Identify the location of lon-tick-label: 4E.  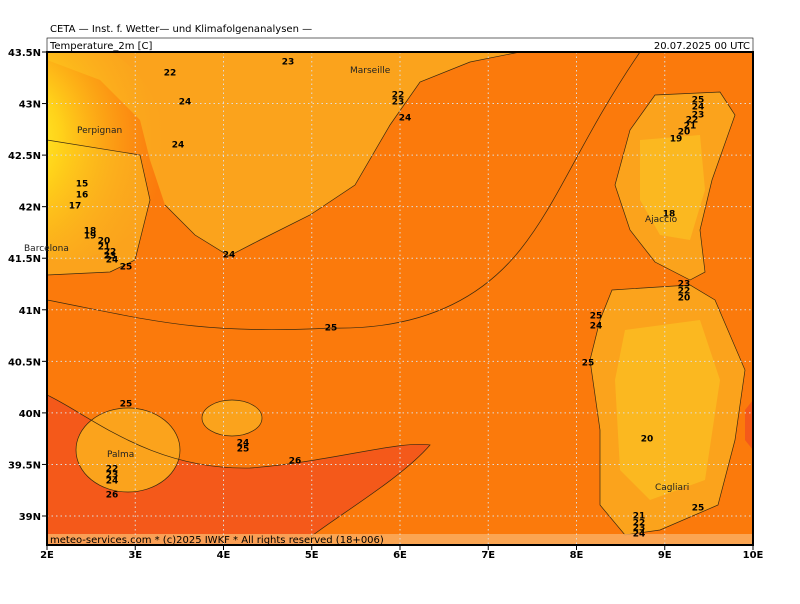
(224, 555).